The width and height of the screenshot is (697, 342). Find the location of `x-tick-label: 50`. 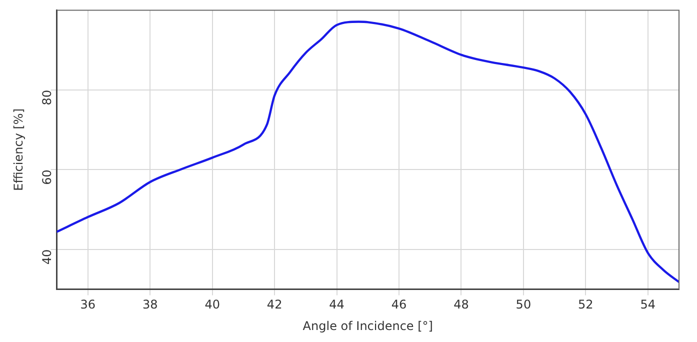

x-tick-label: 50 is located at coordinates (524, 305).